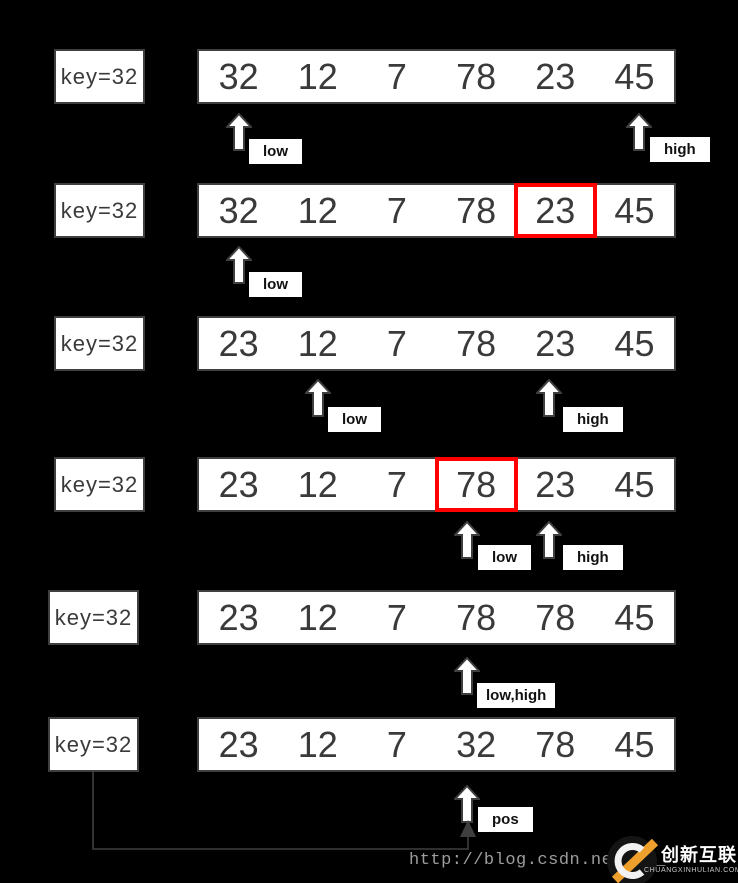  Describe the element at coordinates (633, 859) in the screenshot. I see `logo-c-mark-icon` at that location.